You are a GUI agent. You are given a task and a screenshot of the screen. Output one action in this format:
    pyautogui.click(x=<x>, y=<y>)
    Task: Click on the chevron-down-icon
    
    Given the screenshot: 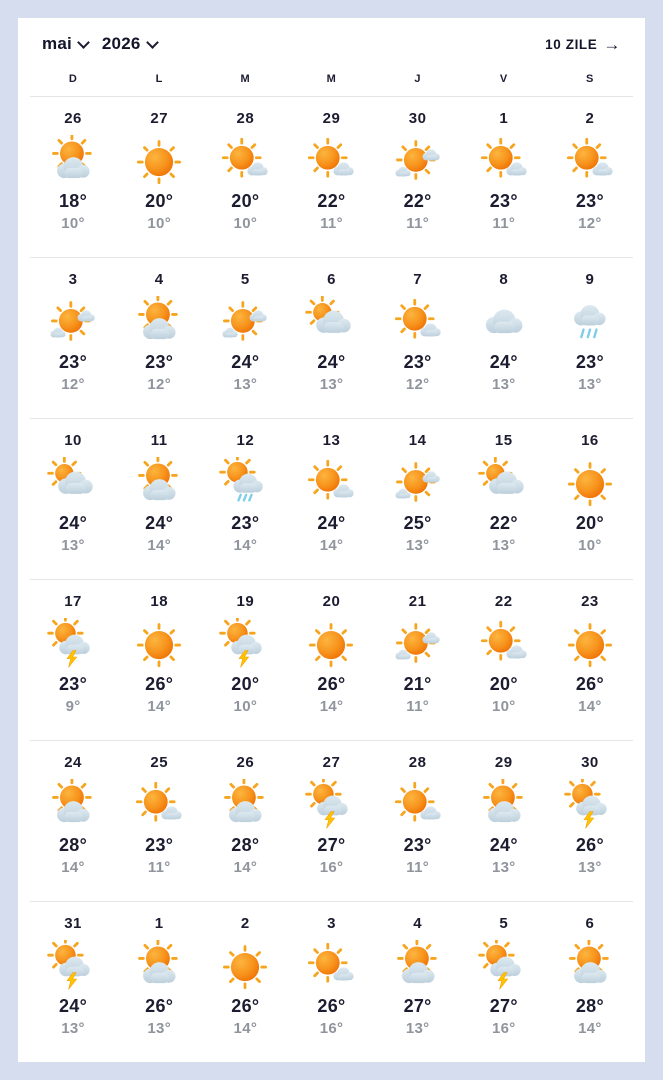 What is the action you would take?
    pyautogui.click(x=152, y=42)
    